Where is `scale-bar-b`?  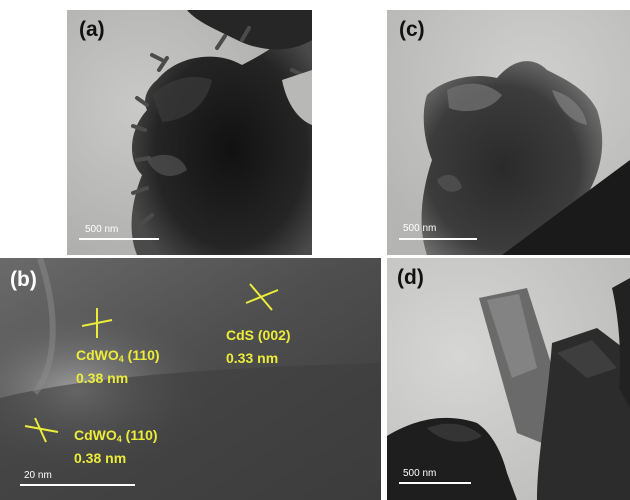
scale-bar-b is located at coordinates (77, 485).